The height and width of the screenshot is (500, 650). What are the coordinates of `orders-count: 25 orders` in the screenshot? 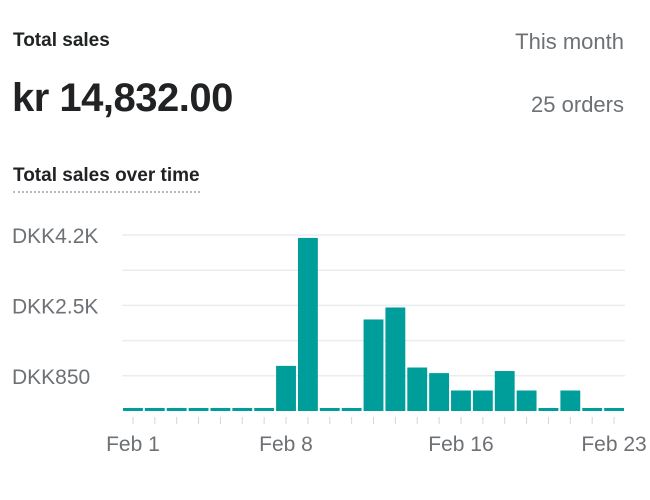 It's located at (577, 104).